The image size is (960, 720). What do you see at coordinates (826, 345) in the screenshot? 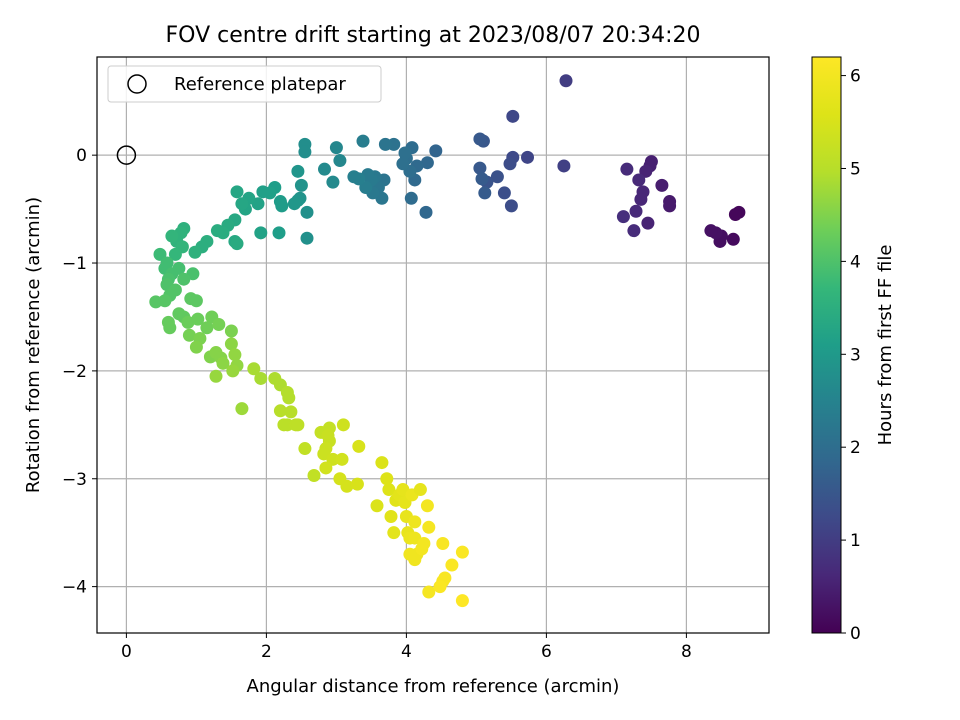
I see `colorbar-gradient` at bounding box center [826, 345].